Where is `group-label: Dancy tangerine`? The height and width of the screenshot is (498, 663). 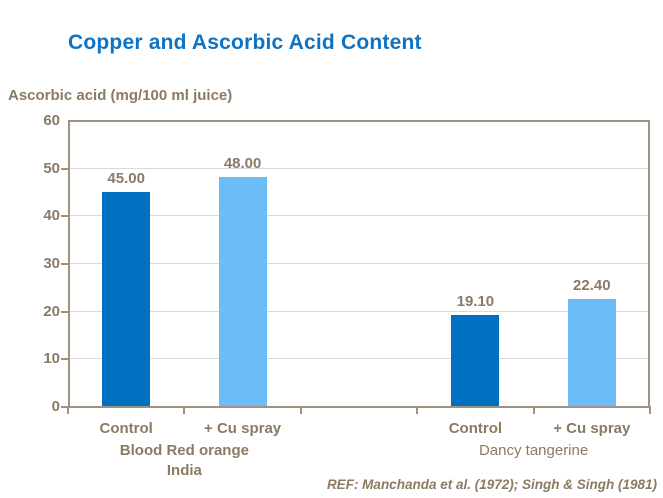 group-label: Dancy tangerine is located at coordinates (534, 451).